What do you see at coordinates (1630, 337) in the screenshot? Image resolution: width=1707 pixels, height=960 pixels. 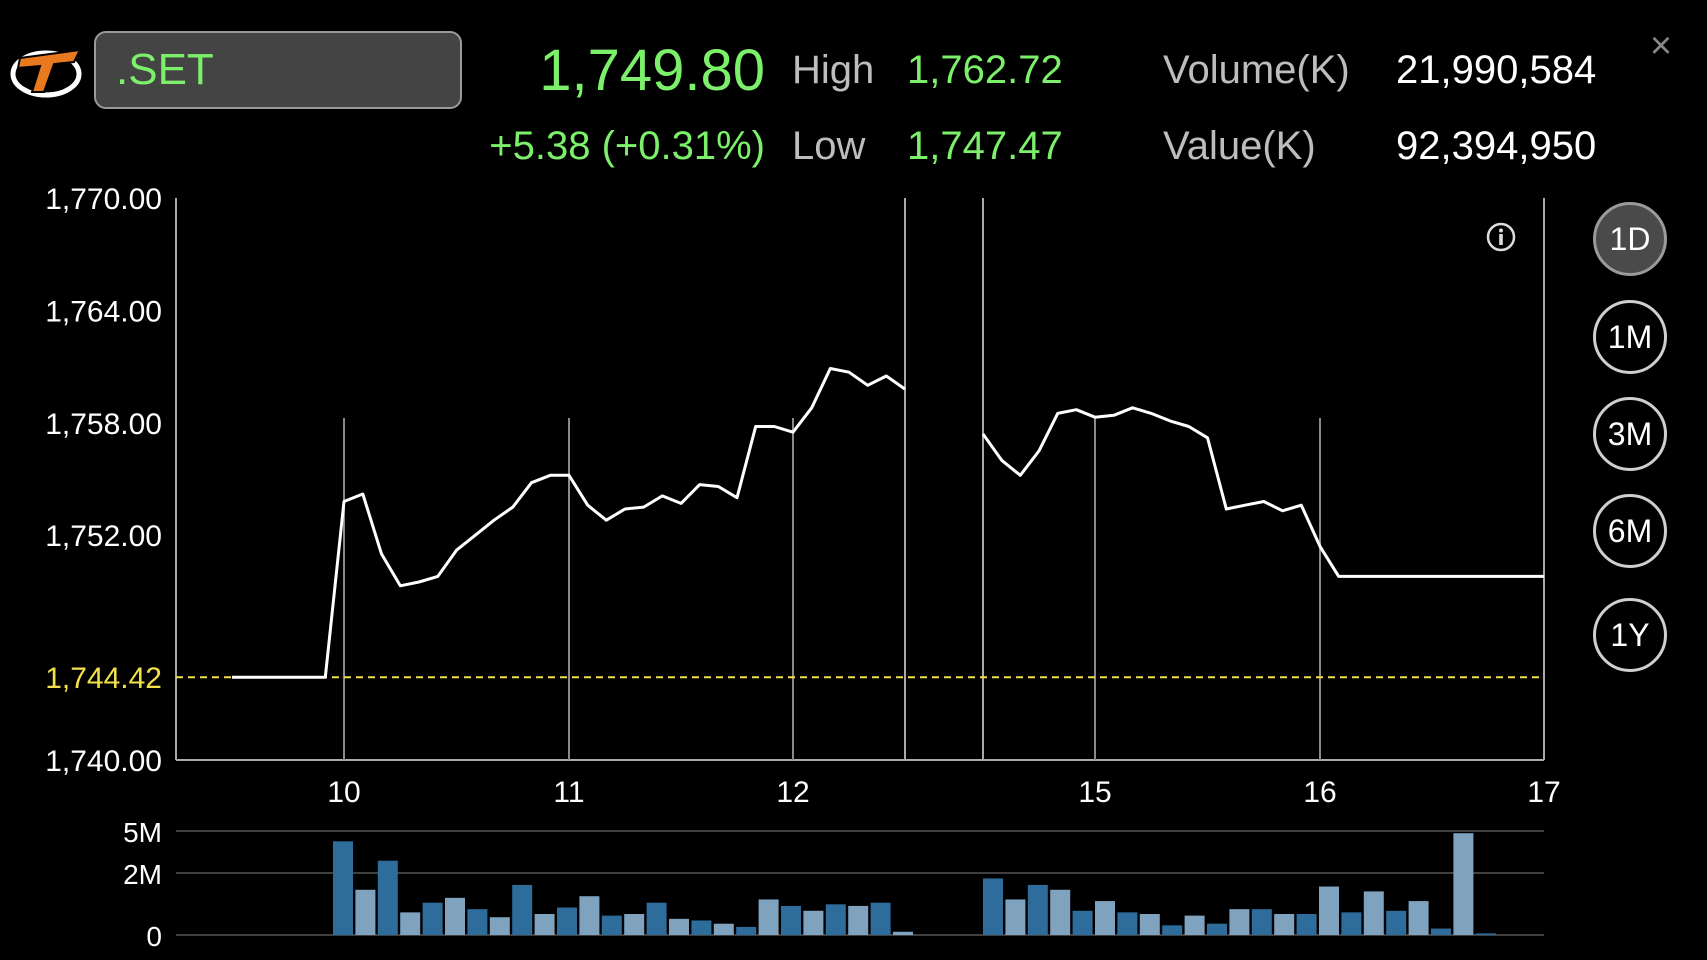 I see `period-button-1m: 1M` at bounding box center [1630, 337].